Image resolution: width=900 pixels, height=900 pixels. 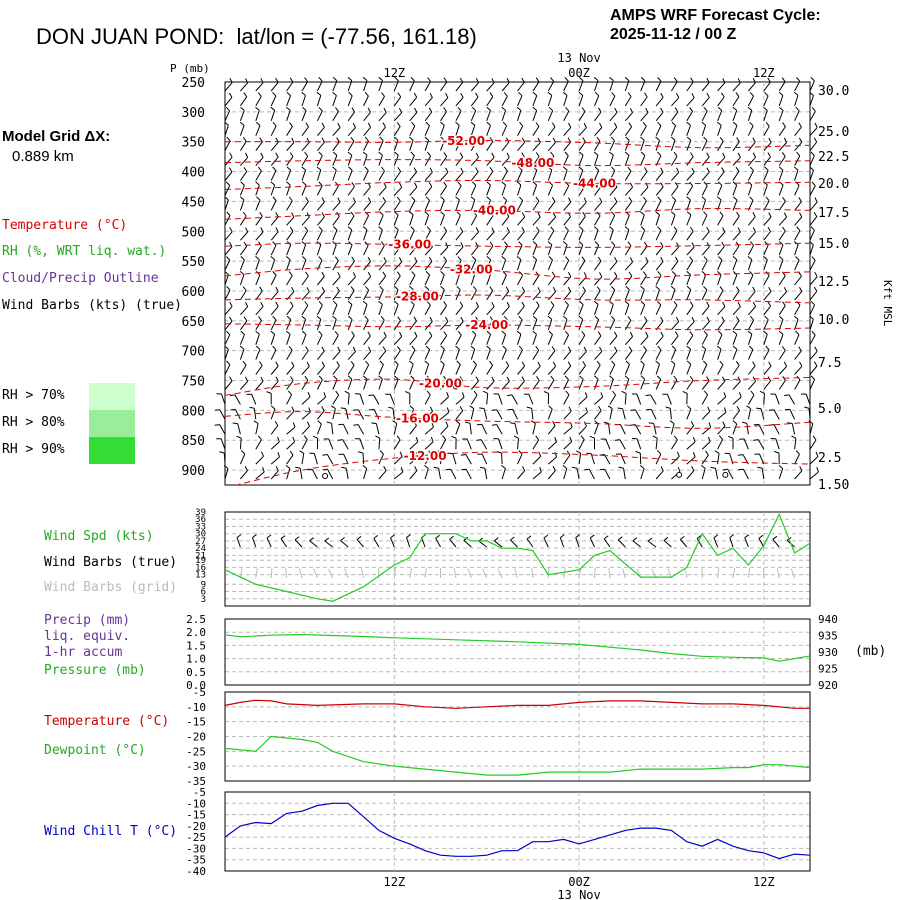 What do you see at coordinates (107, 721) in the screenshot?
I see `temperature-label: Temperature (°C)` at bounding box center [107, 721].